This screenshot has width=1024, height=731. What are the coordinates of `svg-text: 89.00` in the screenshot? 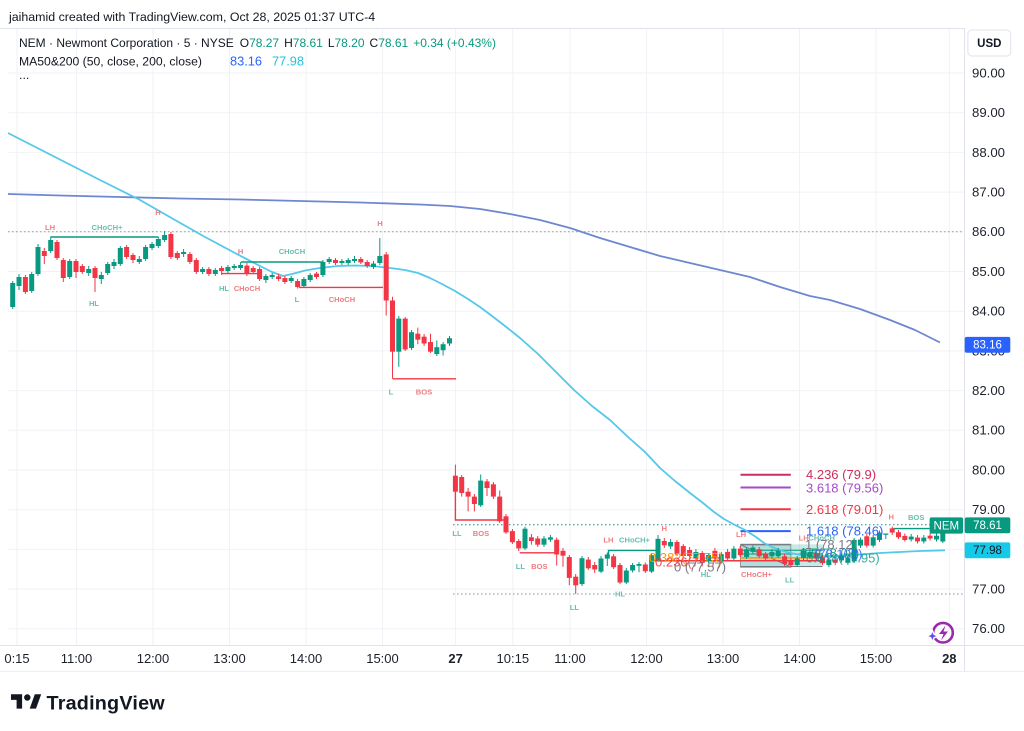 It's located at (988, 112).